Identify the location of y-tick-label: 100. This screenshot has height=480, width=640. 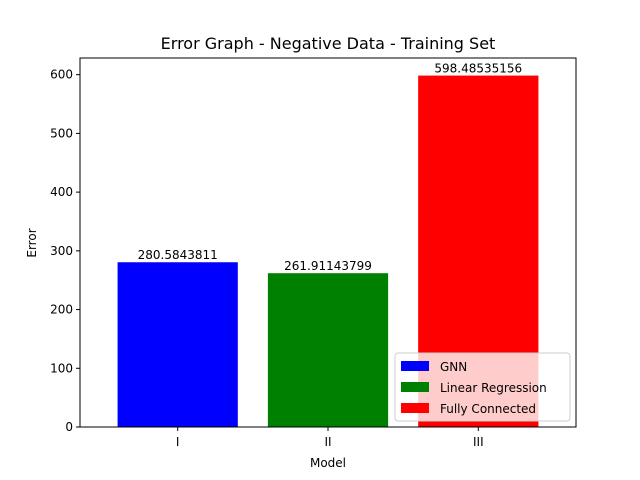
(61, 368).